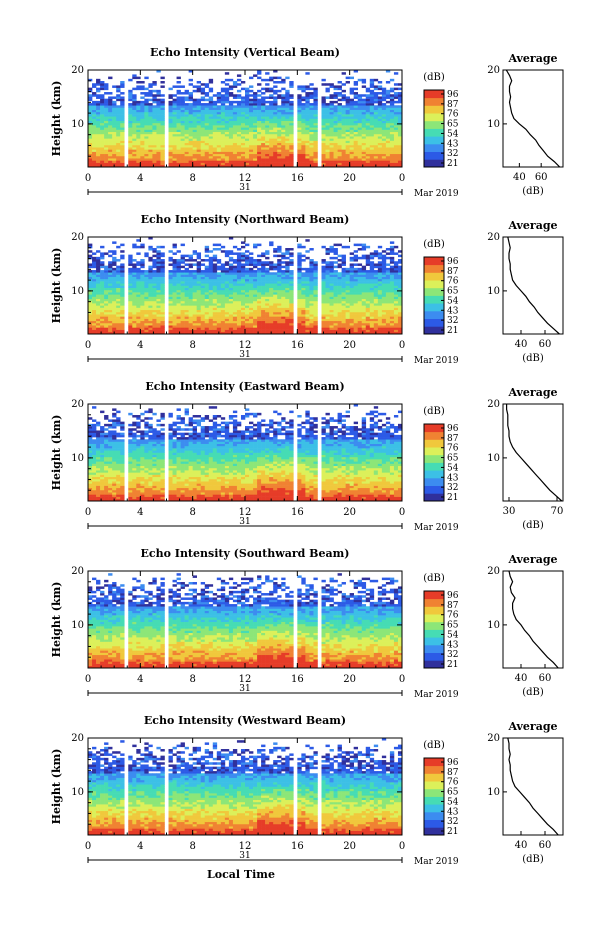 The image size is (616, 929). What do you see at coordinates (77, 70) in the screenshot?
I see `y-tick-label: 20` at bounding box center [77, 70].